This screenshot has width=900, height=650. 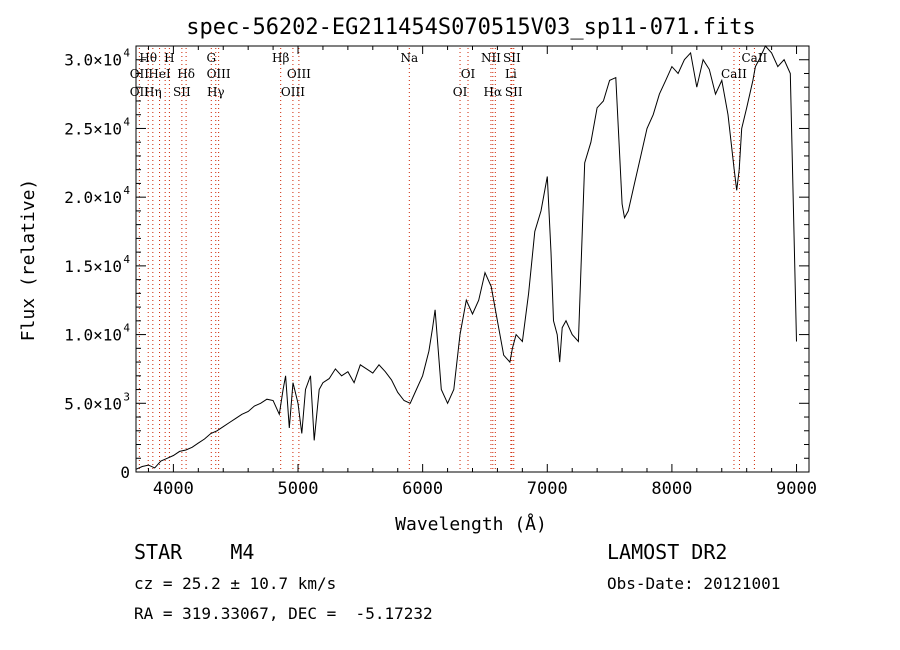 What do you see at coordinates (796, 489) in the screenshot?
I see `x-tick-label: 9000` at bounding box center [796, 489].